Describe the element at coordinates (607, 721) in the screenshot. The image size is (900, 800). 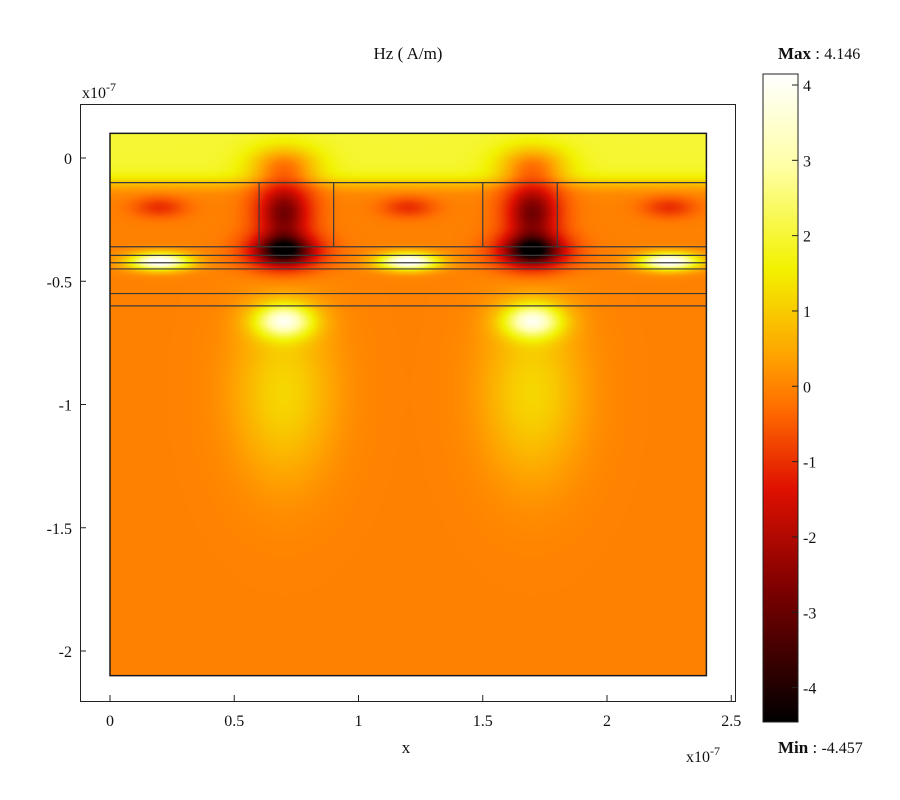
I see `x-tick-label: 2` at that location.